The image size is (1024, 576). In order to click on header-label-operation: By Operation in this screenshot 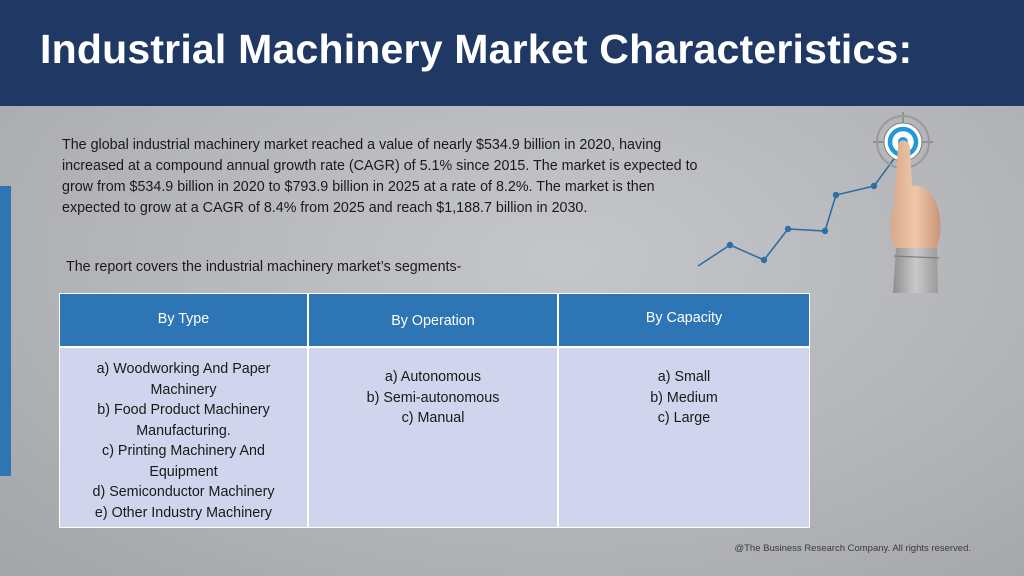, I will do `click(433, 321)`.